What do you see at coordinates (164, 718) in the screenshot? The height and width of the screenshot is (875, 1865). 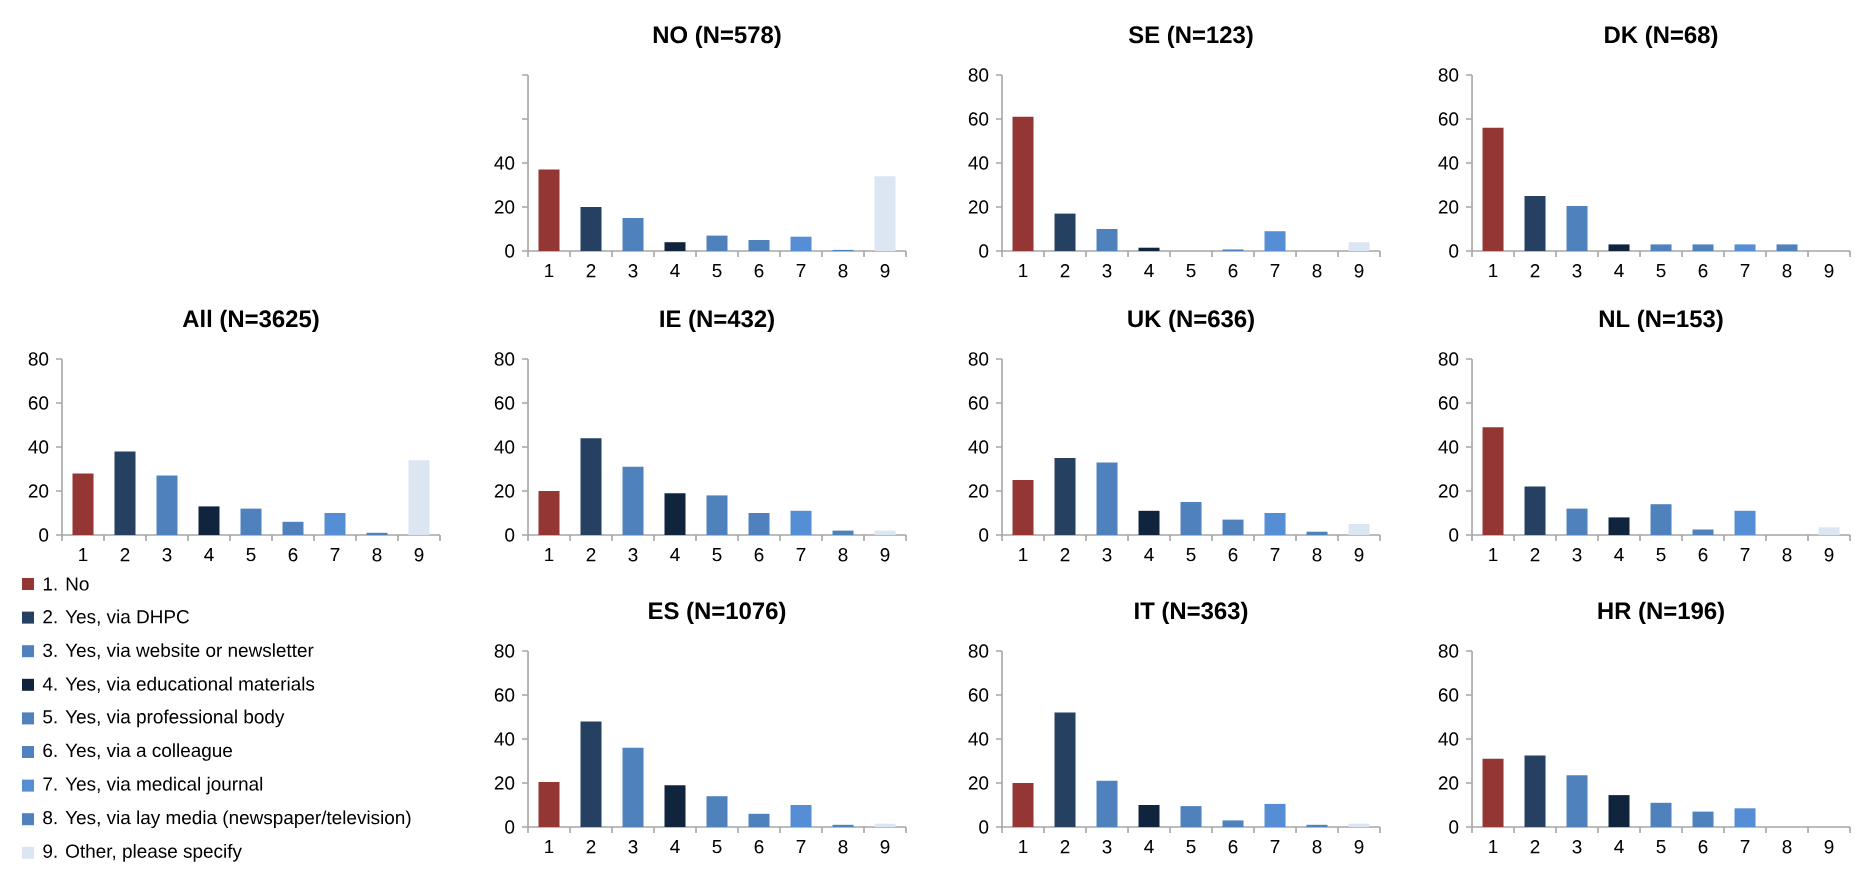 I see `category-label: 5. Yes, via professional body` at bounding box center [164, 718].